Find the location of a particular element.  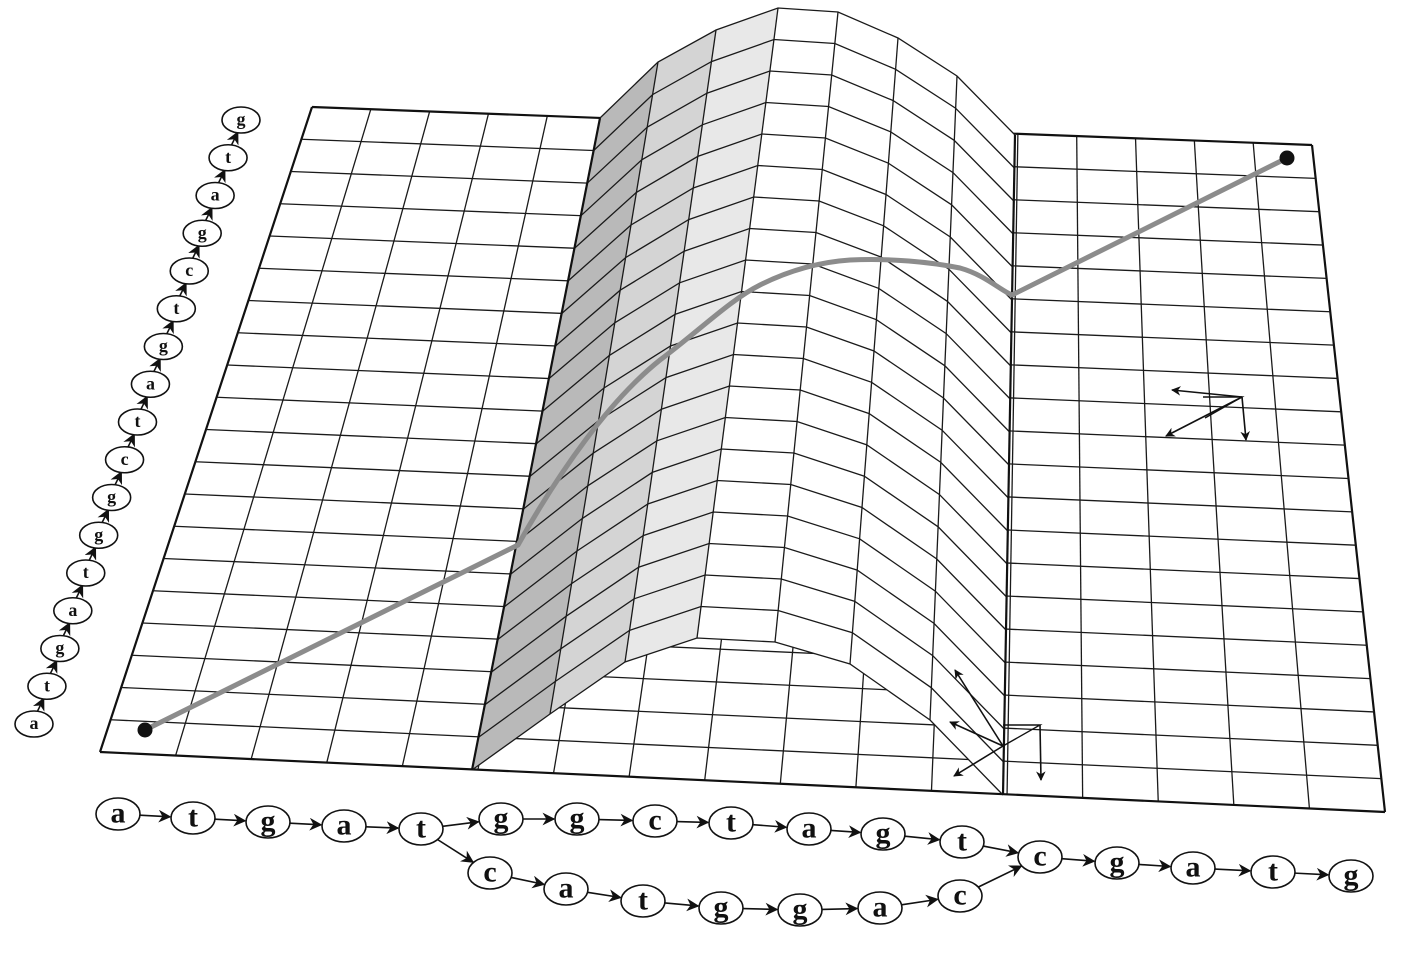

three-direction-arrows-icon is located at coordinates (1207, 413).